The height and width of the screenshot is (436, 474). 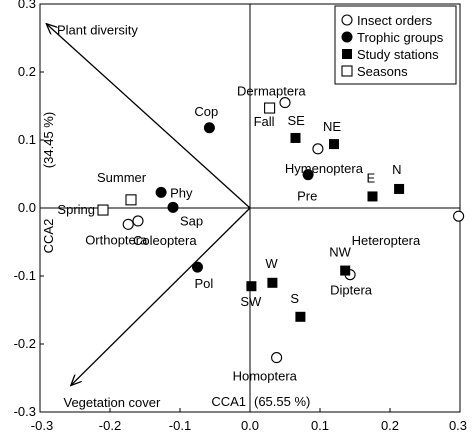 What do you see at coordinates (400, 37) in the screenshot?
I see `legend-entry: Trophic groups` at bounding box center [400, 37].